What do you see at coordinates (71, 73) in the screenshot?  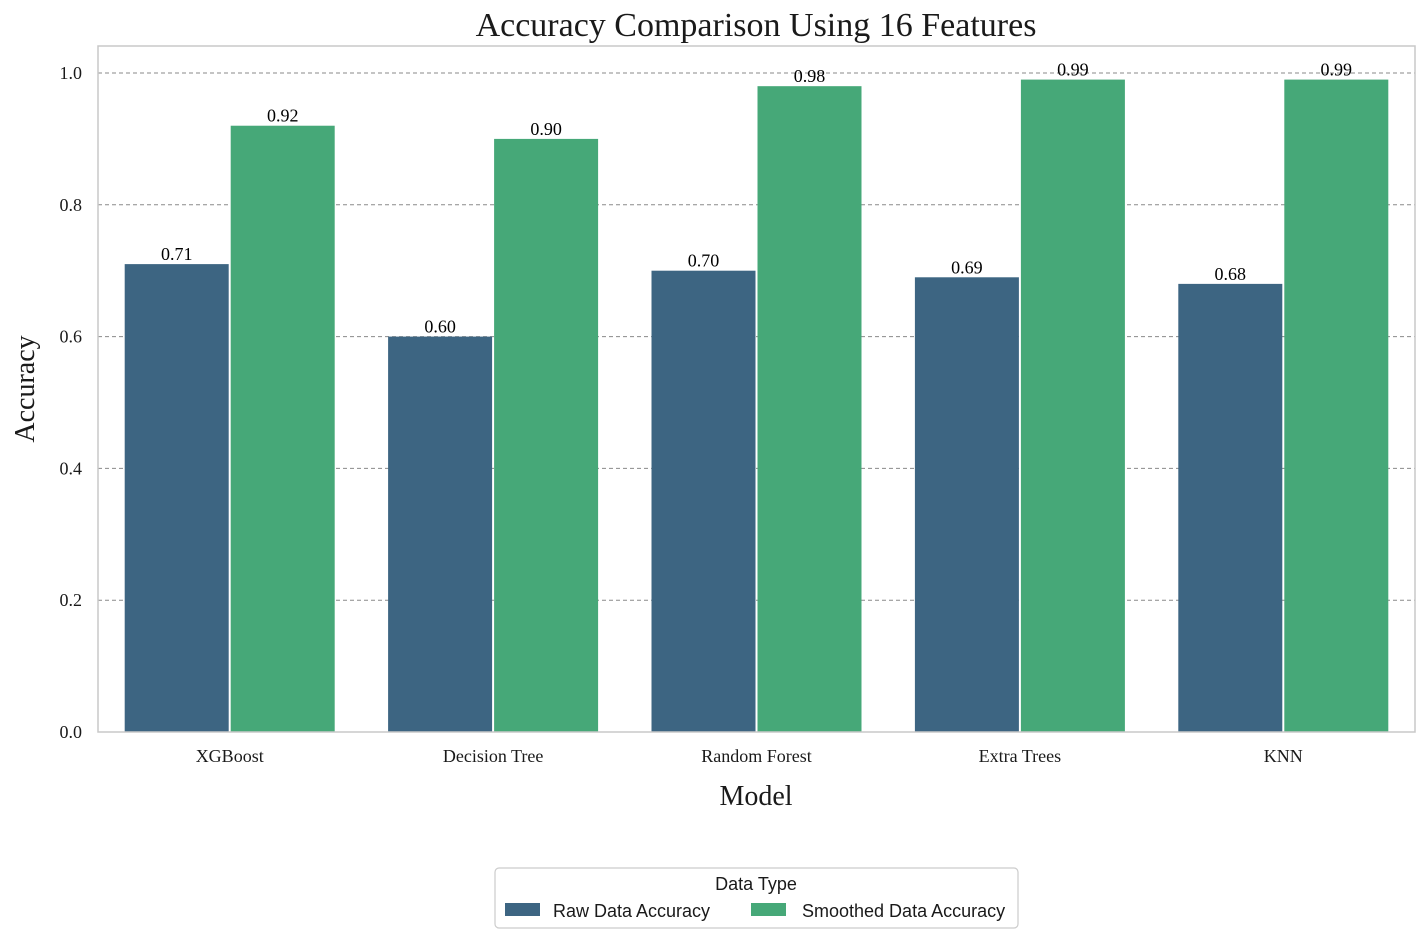 I see `y-tick-label: 1.0` at bounding box center [71, 73].